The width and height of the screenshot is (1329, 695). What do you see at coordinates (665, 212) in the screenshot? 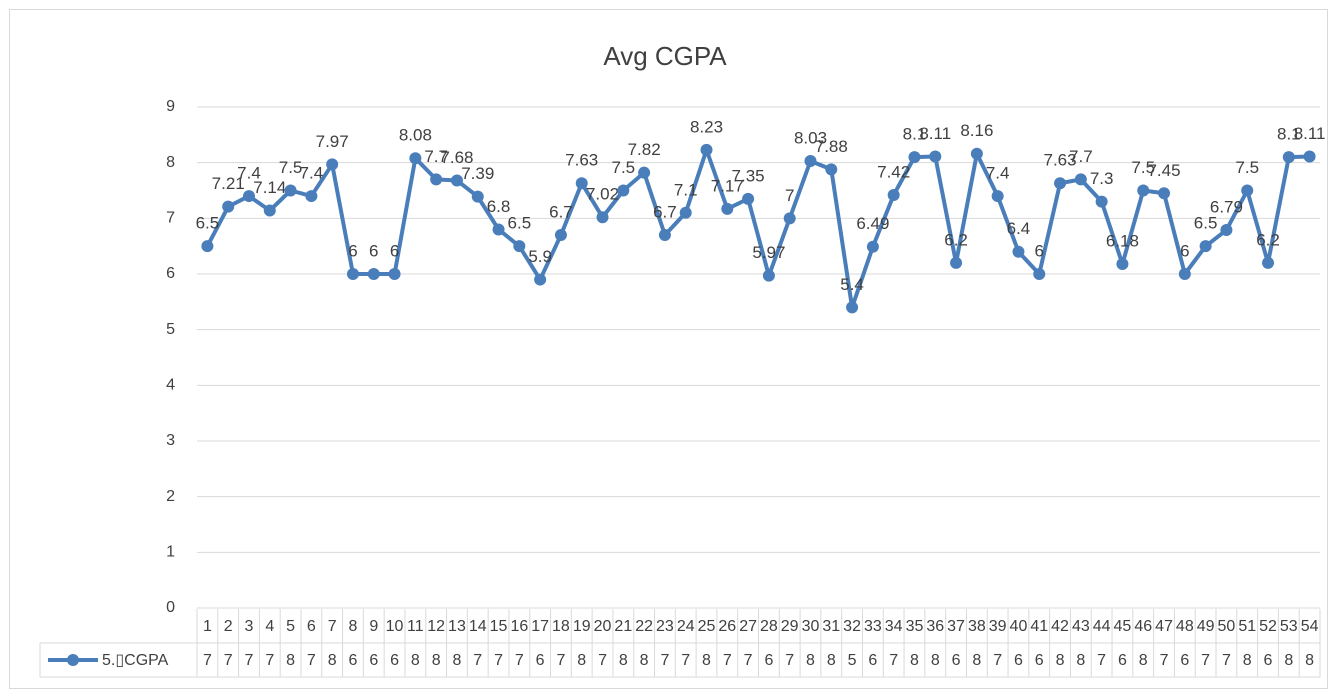
I see `data-label: 6.7` at bounding box center [665, 212].